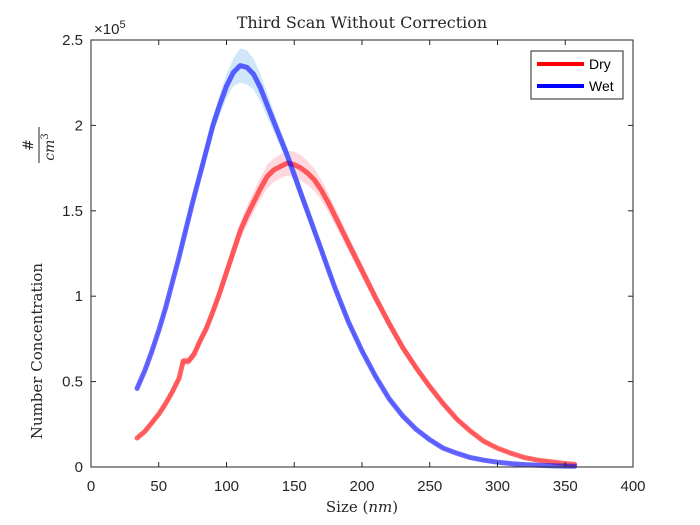  I want to click on legend-label-dry: Dry, so click(600, 64).